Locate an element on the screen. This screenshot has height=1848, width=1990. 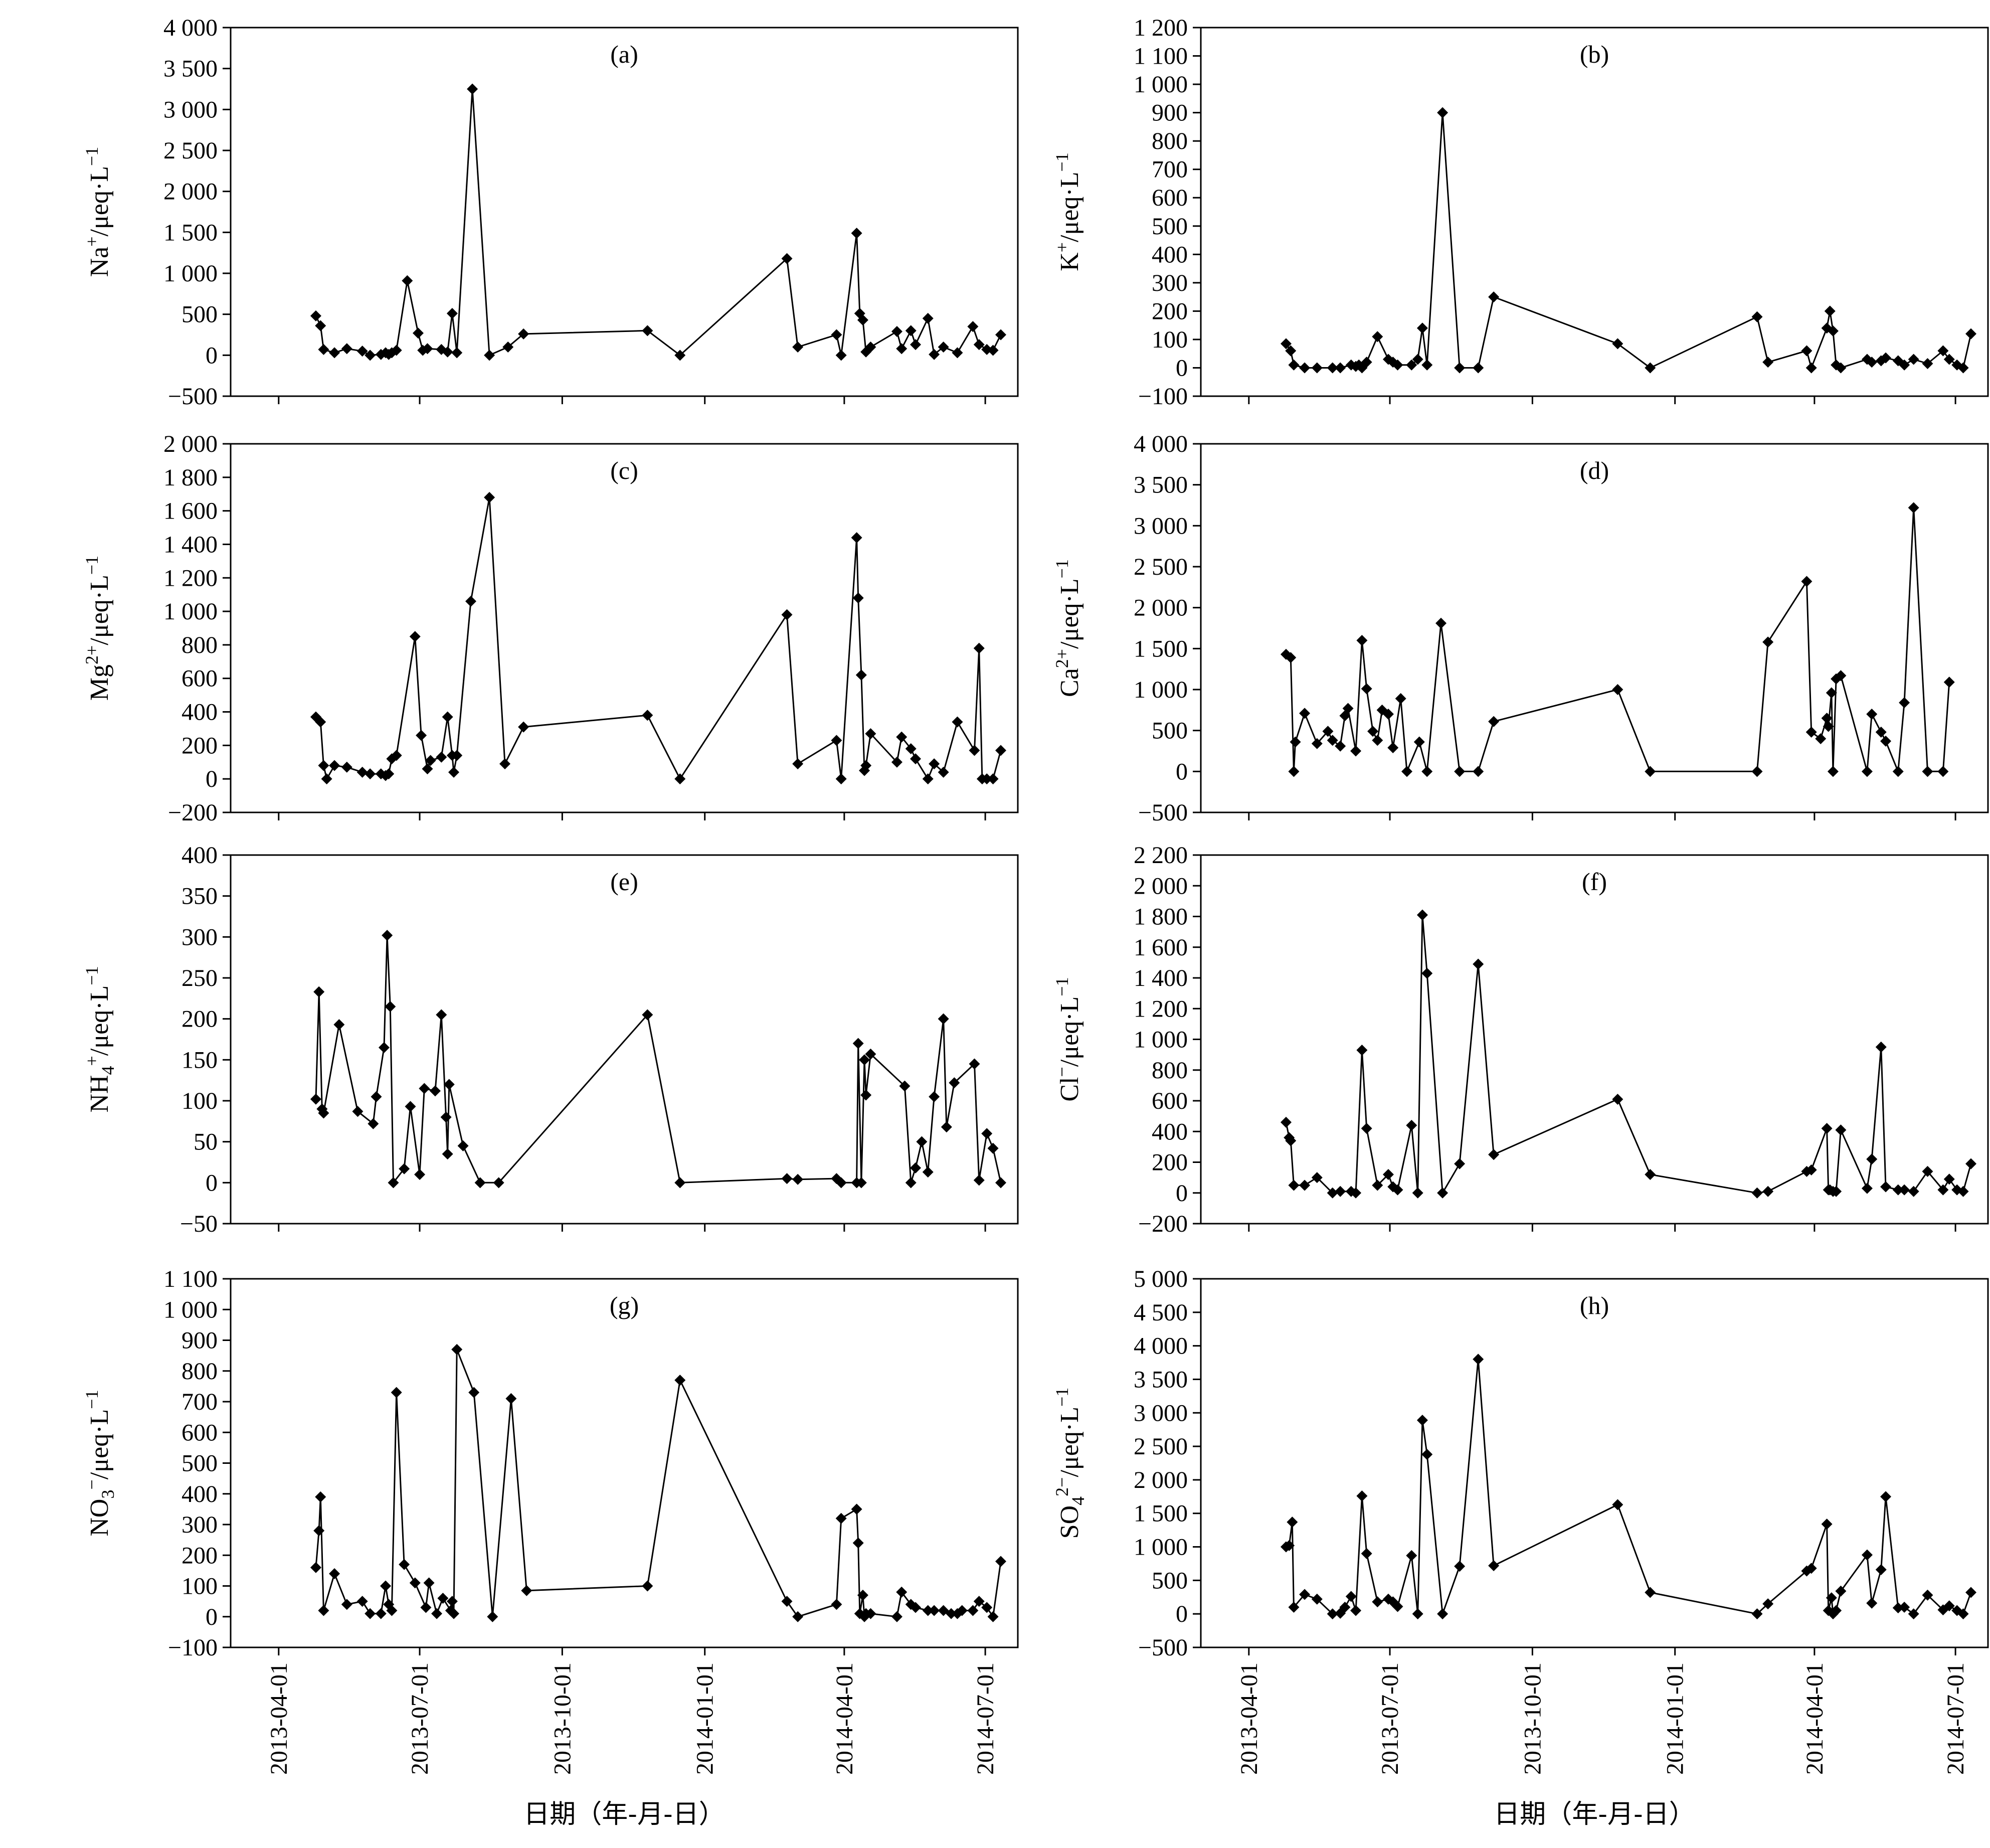
y-tick-label: 300 is located at coordinates (200, 1524).